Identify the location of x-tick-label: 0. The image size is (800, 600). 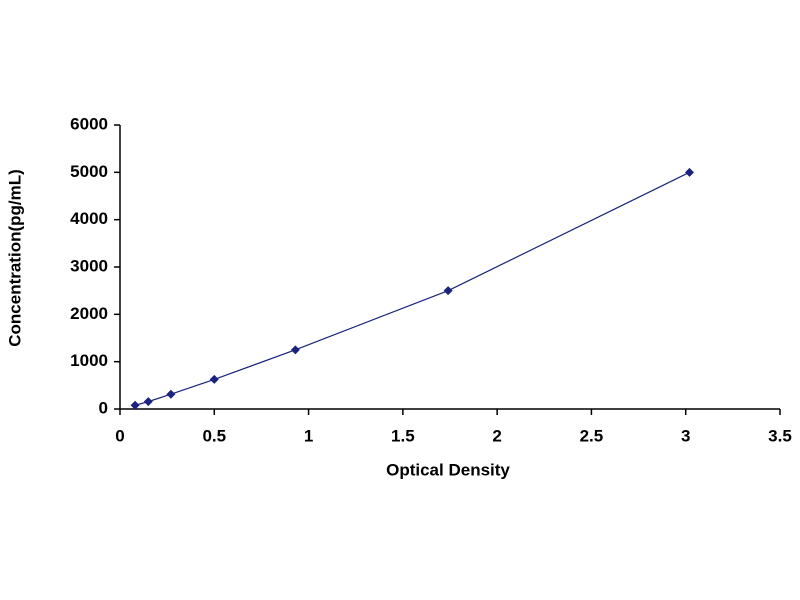
(119, 435).